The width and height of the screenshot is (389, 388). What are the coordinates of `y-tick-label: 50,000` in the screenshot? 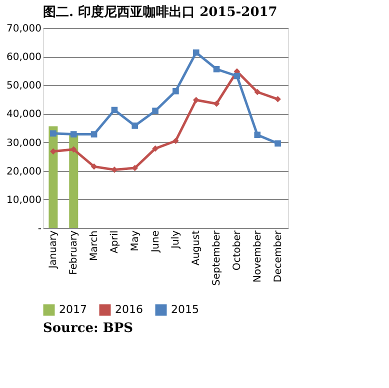 It's located at (24, 86).